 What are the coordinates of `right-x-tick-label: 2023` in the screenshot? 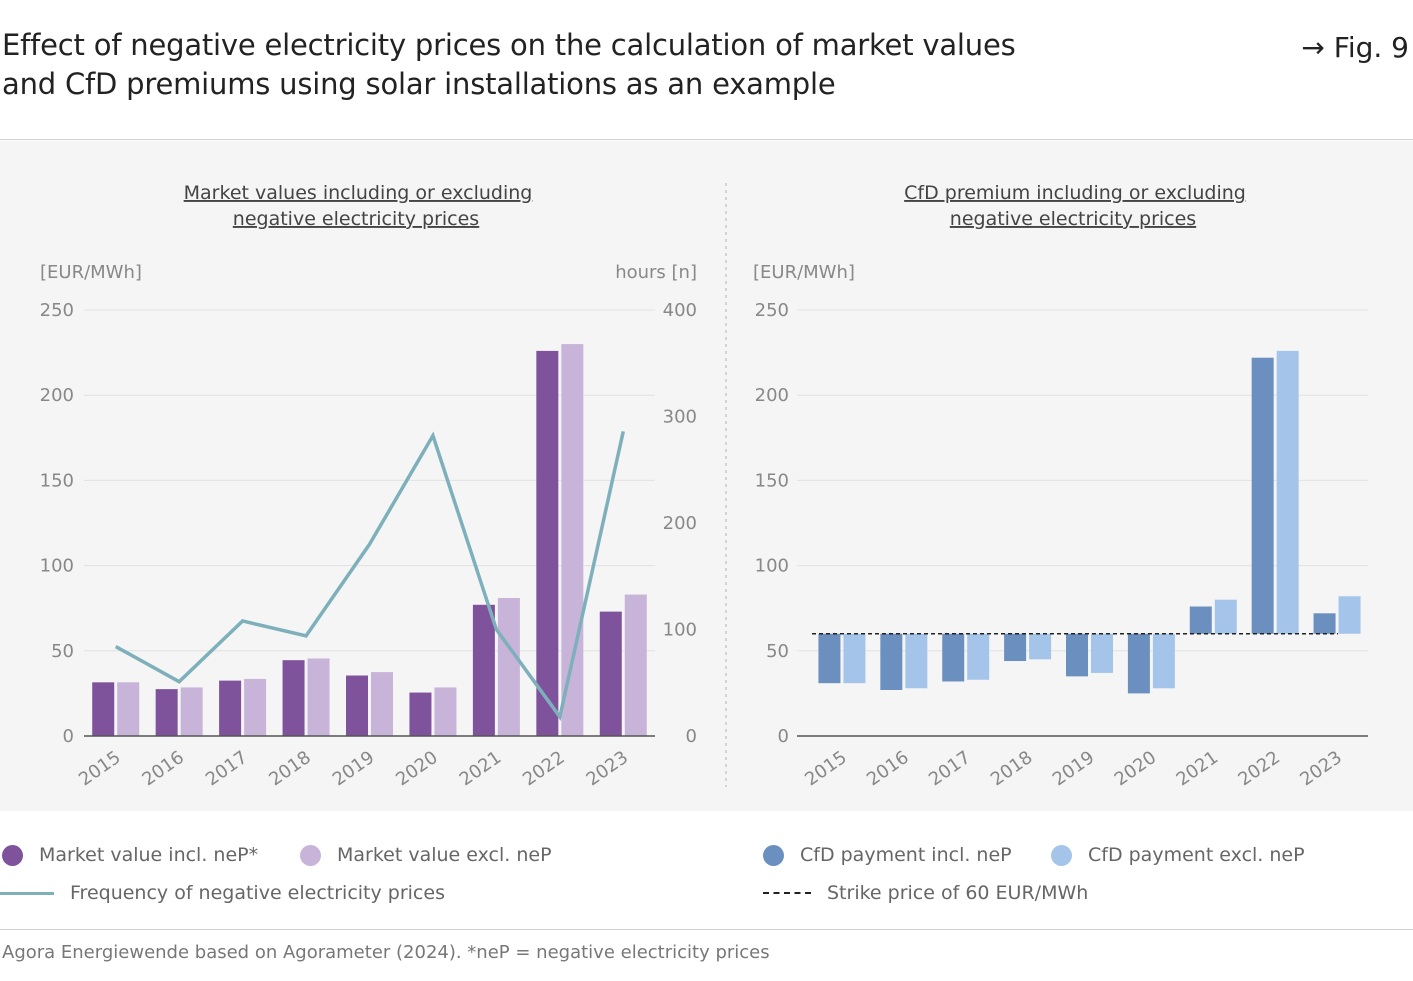 It's located at (1321, 768).